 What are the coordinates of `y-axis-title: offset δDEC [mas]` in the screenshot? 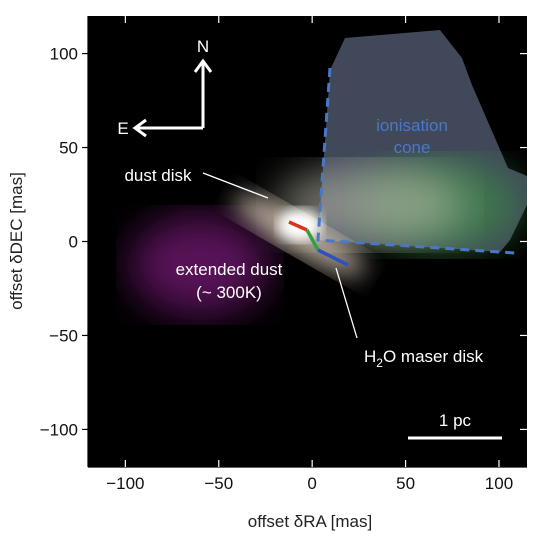 It's located at (16, 241).